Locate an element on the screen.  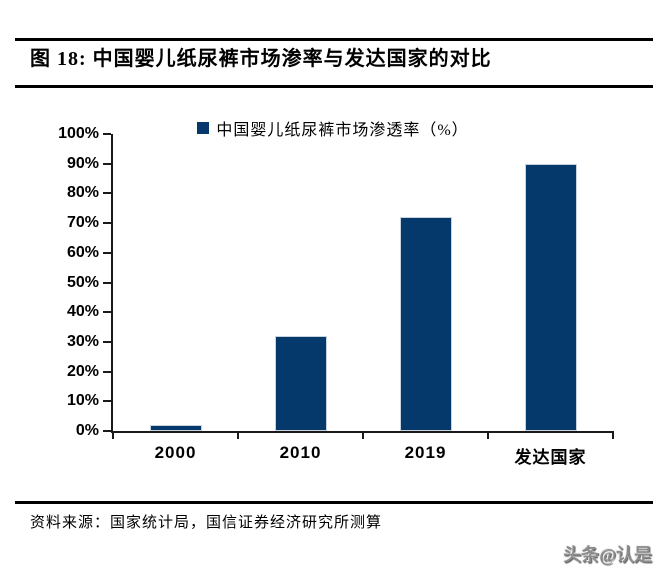
bar-2010 is located at coordinates (300, 383).